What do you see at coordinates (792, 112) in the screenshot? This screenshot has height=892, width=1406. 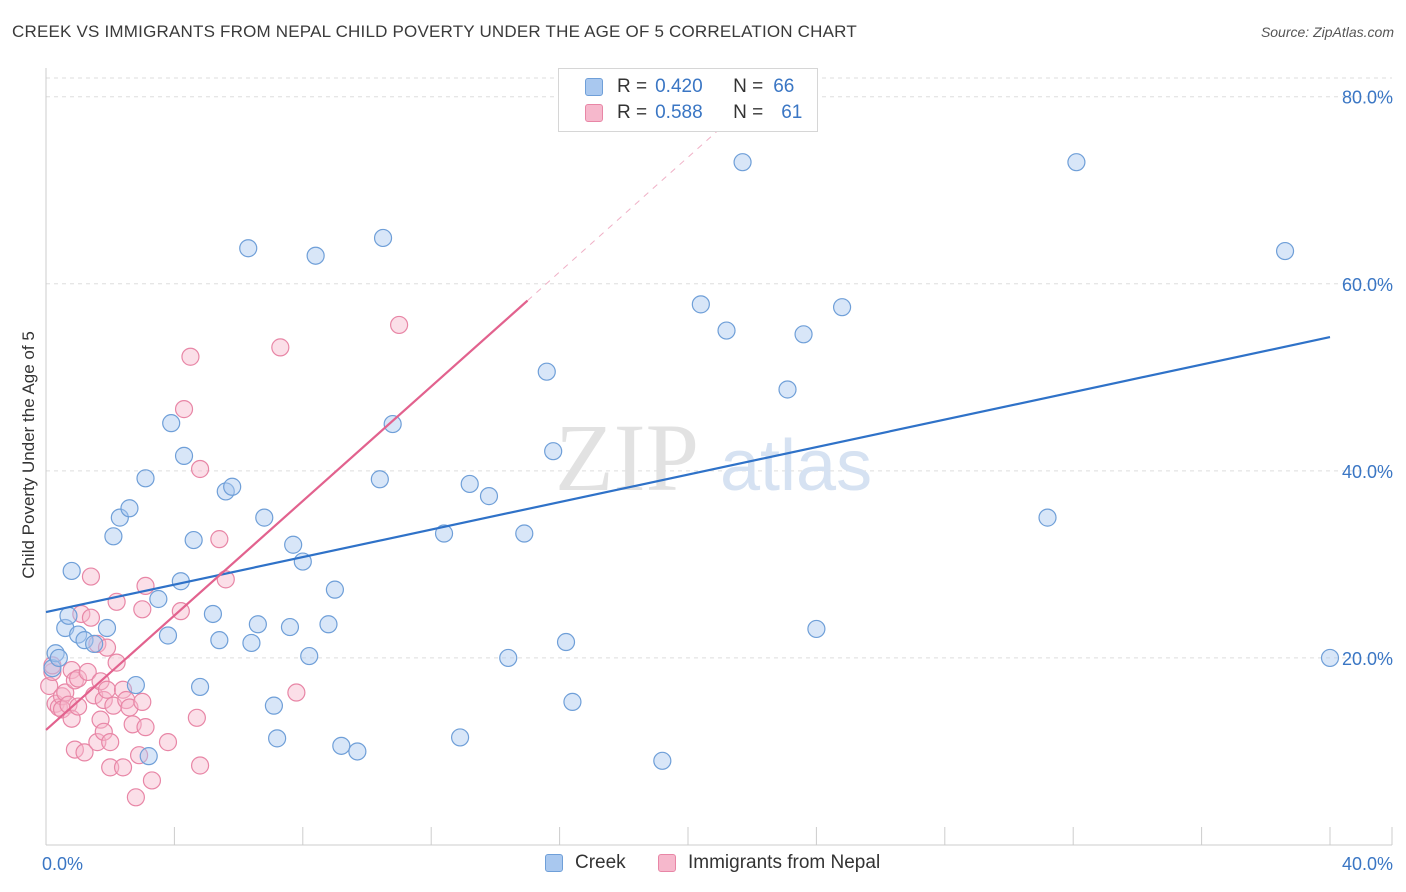 I see `legend-n-value: 61` at bounding box center [792, 112].